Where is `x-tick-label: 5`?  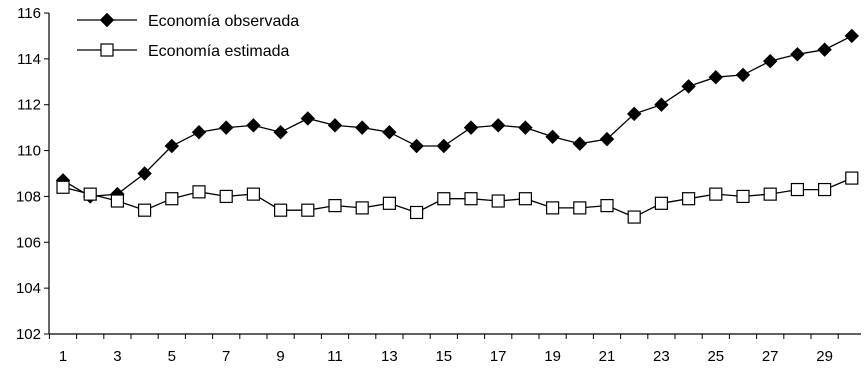 x-tick-label: 5 is located at coordinates (172, 356).